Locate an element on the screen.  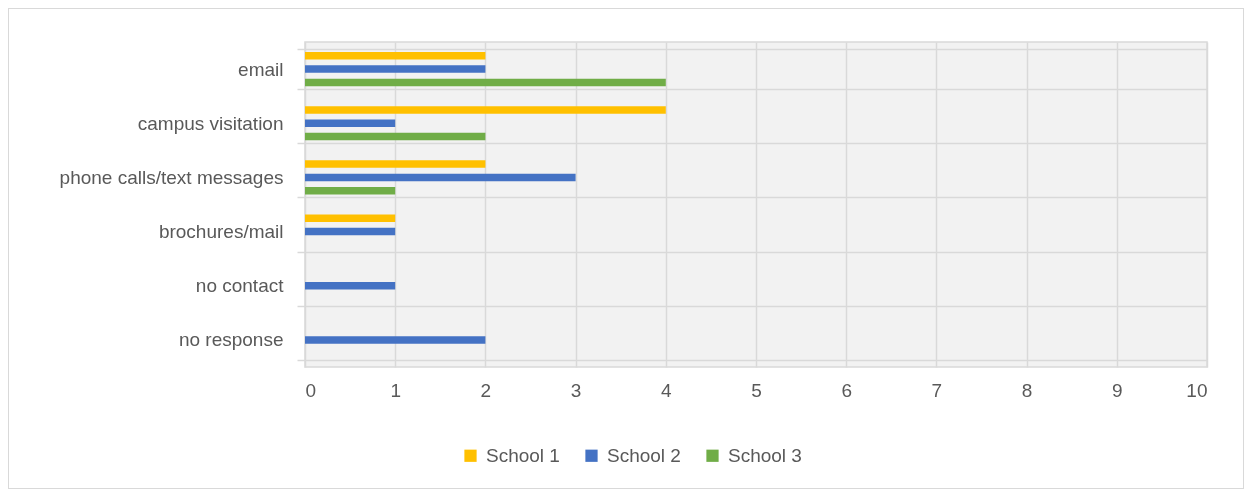
x-tick-label: 5 is located at coordinates (756, 390).